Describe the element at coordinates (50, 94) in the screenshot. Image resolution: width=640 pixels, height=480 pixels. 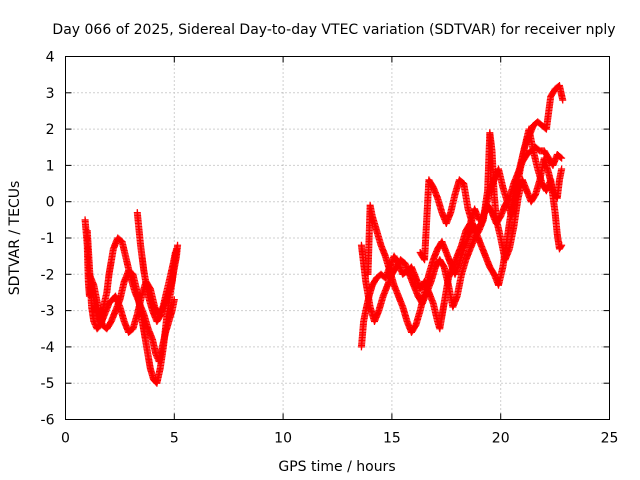
I see `y-tick-label: 3` at that location.